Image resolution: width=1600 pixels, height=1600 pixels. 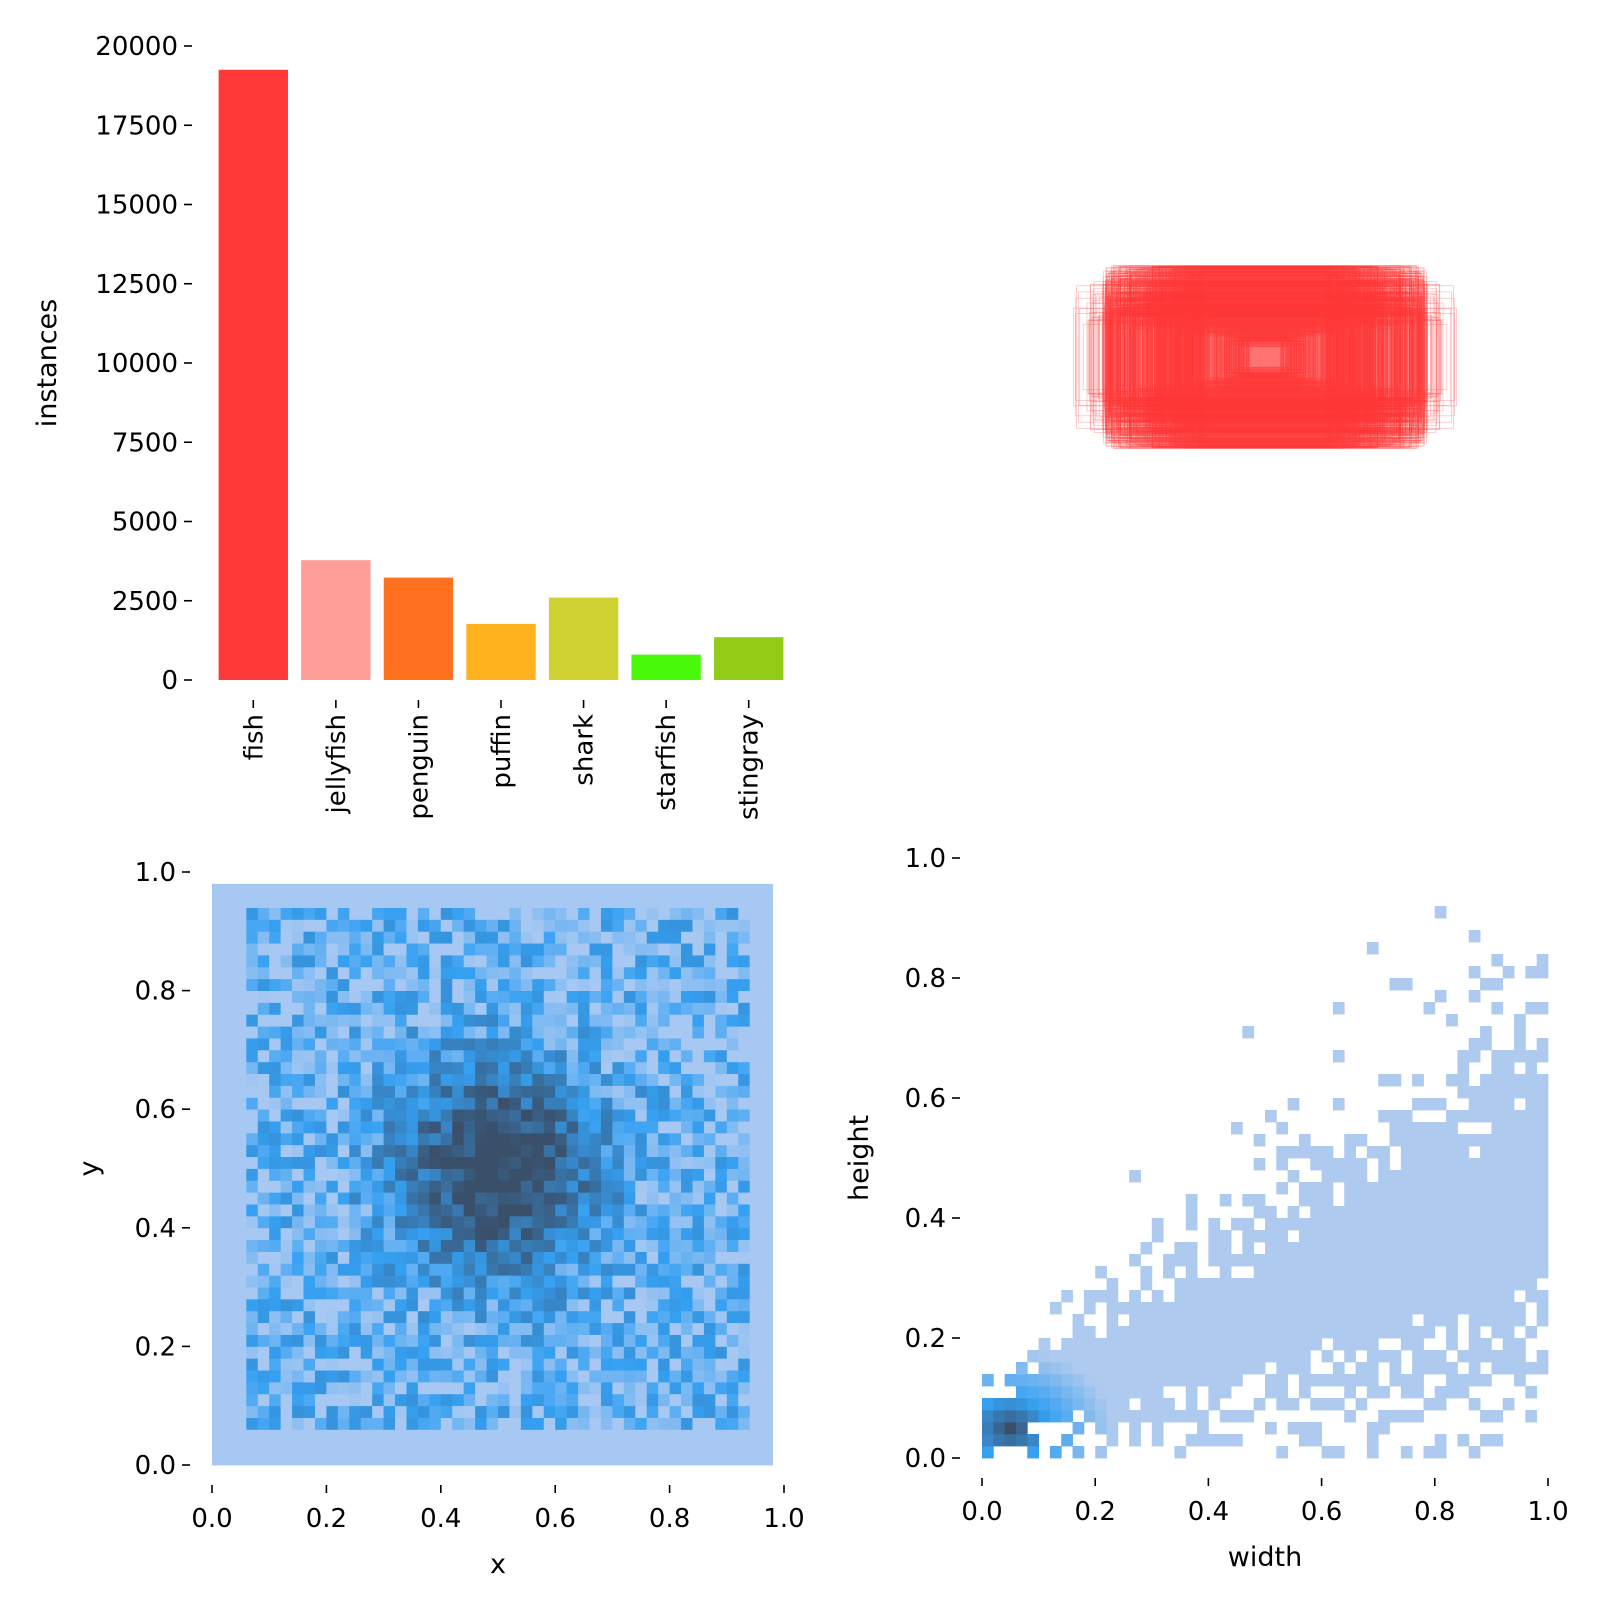 I want to click on y-tick-label: 0.6, so click(x=925, y=1099).